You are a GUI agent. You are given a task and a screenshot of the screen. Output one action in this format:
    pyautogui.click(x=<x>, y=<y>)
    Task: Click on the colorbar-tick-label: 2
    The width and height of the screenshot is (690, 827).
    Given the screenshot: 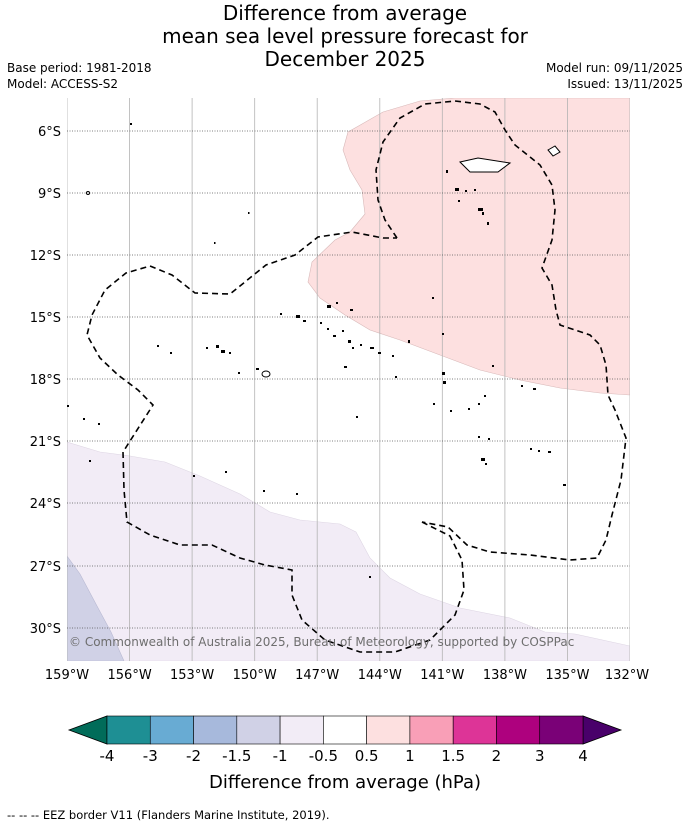 What is the action you would take?
    pyautogui.click(x=497, y=756)
    